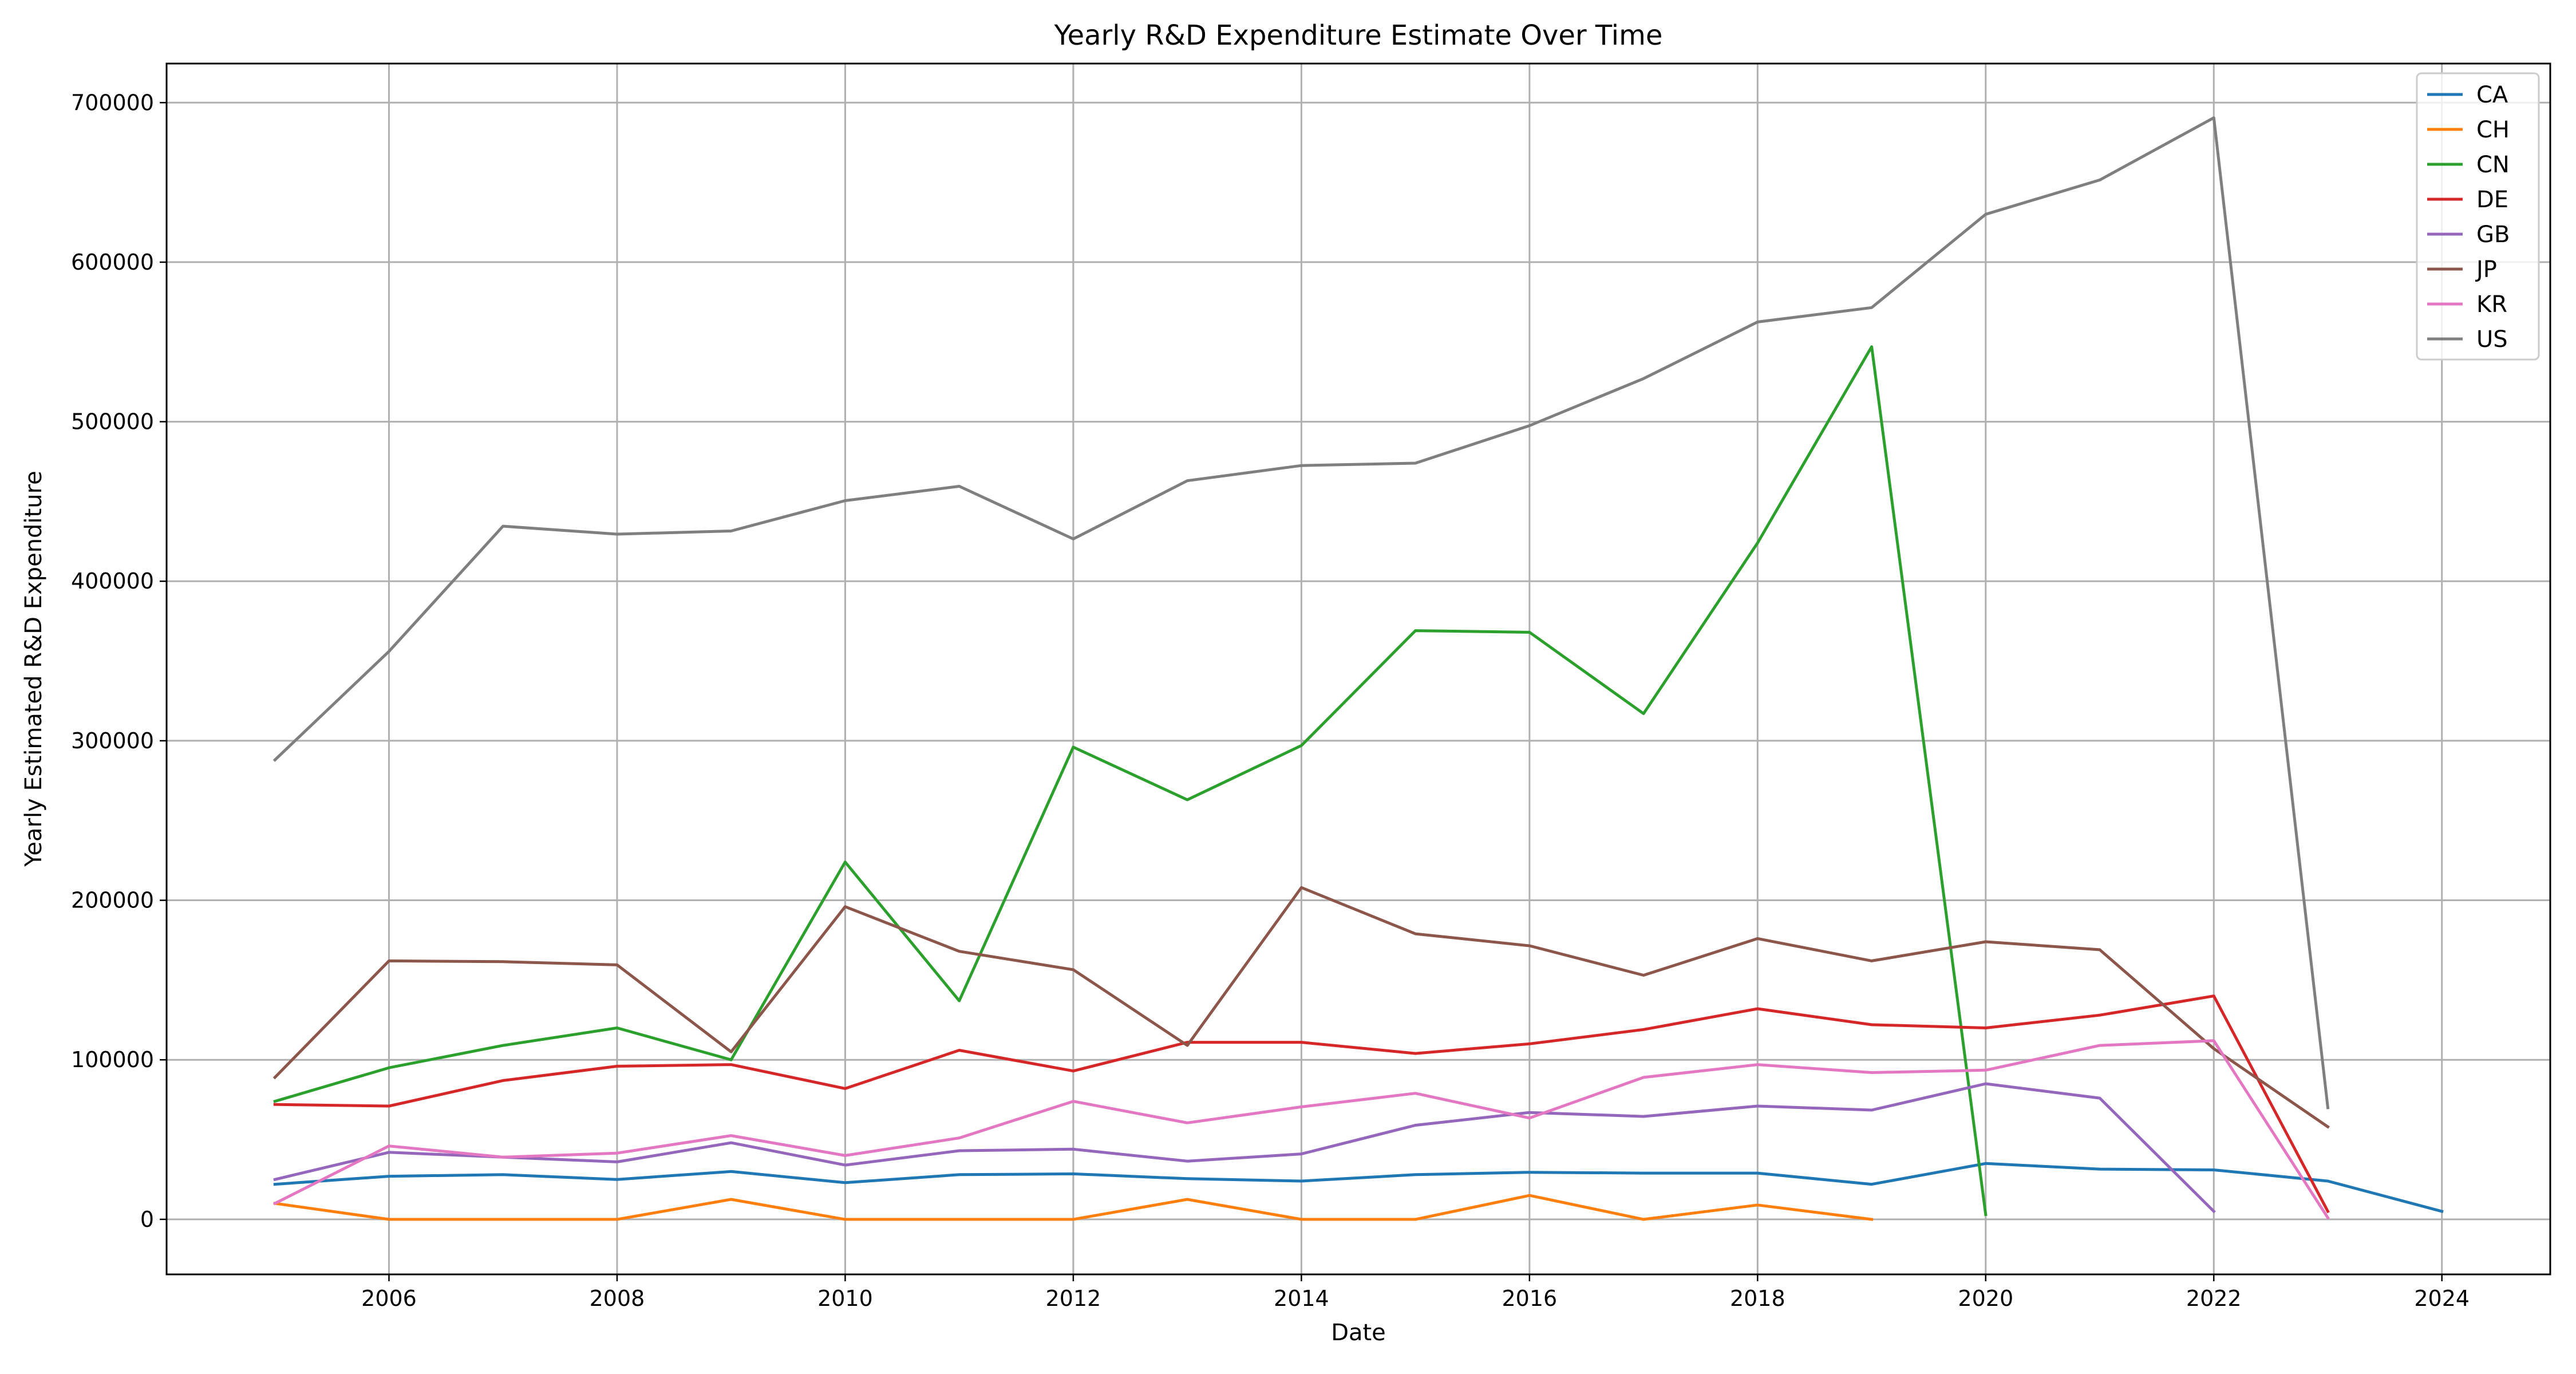 This screenshot has height=1374, width=2576. Describe the element at coordinates (1301, 1298) in the screenshot. I see `x-tick-label: 2014` at that location.